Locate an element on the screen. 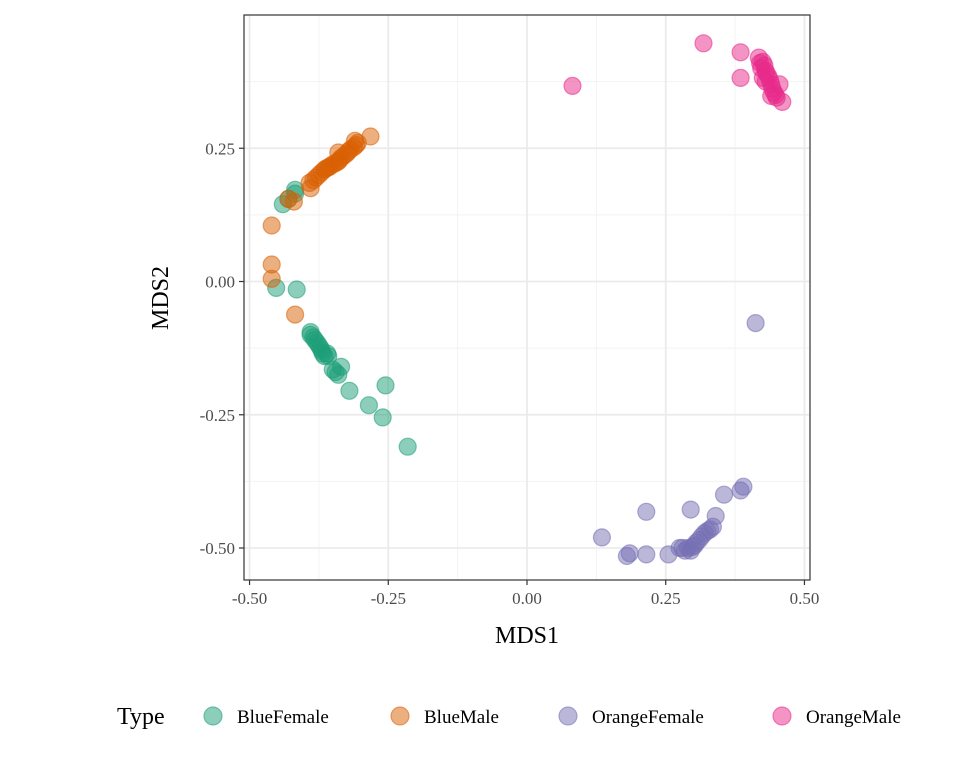  x-tick-label: 0.50 is located at coordinates (805, 598).